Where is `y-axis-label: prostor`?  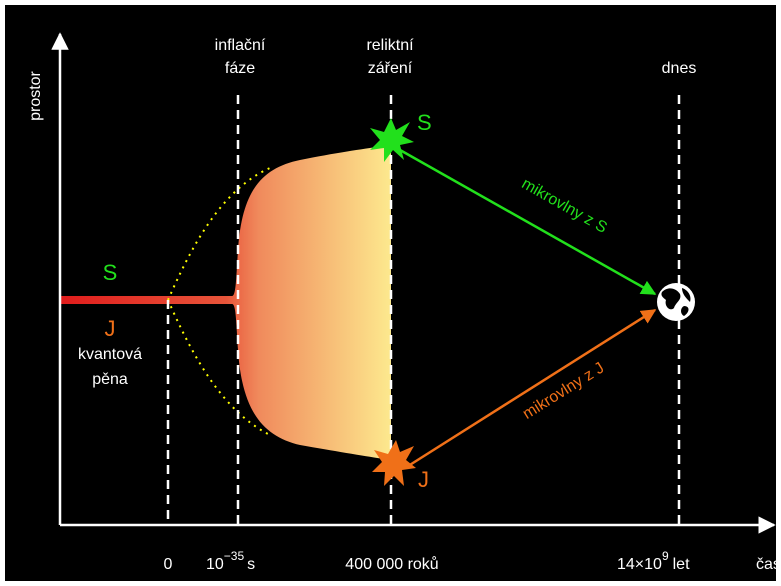 y-axis-label: prostor is located at coordinates (35, 95).